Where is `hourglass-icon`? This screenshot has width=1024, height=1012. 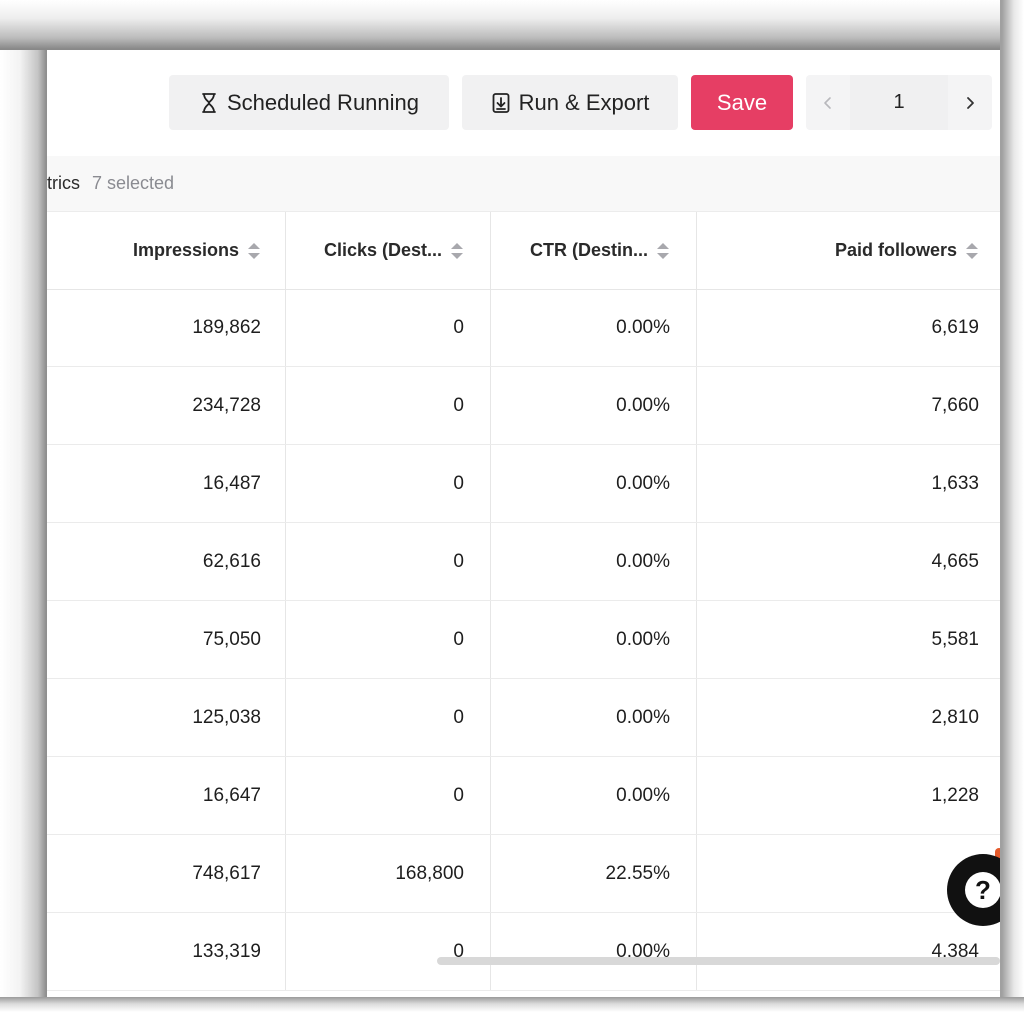 hourglass-icon is located at coordinates (209, 102).